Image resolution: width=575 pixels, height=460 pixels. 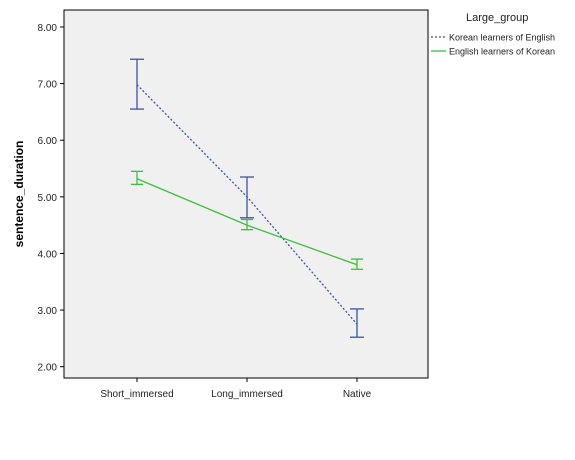 What do you see at coordinates (48, 85) in the screenshot?
I see `y-tick-label: 7.00` at bounding box center [48, 85].